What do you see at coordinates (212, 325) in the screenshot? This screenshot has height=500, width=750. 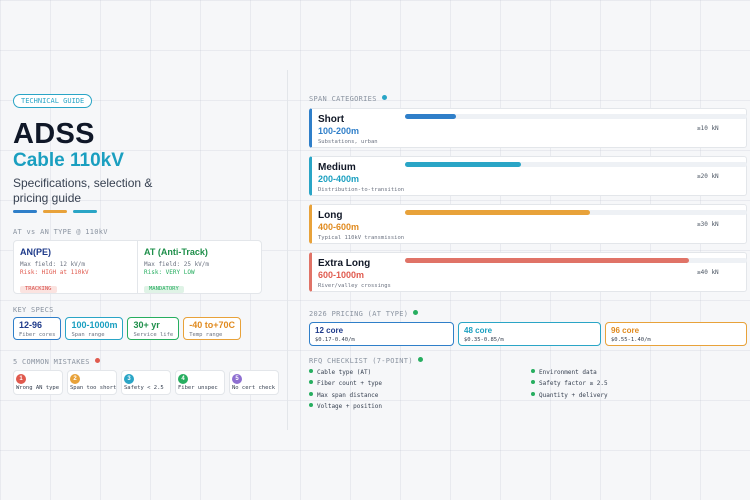 I see `spec-value: -40 to+70C` at bounding box center [212, 325].